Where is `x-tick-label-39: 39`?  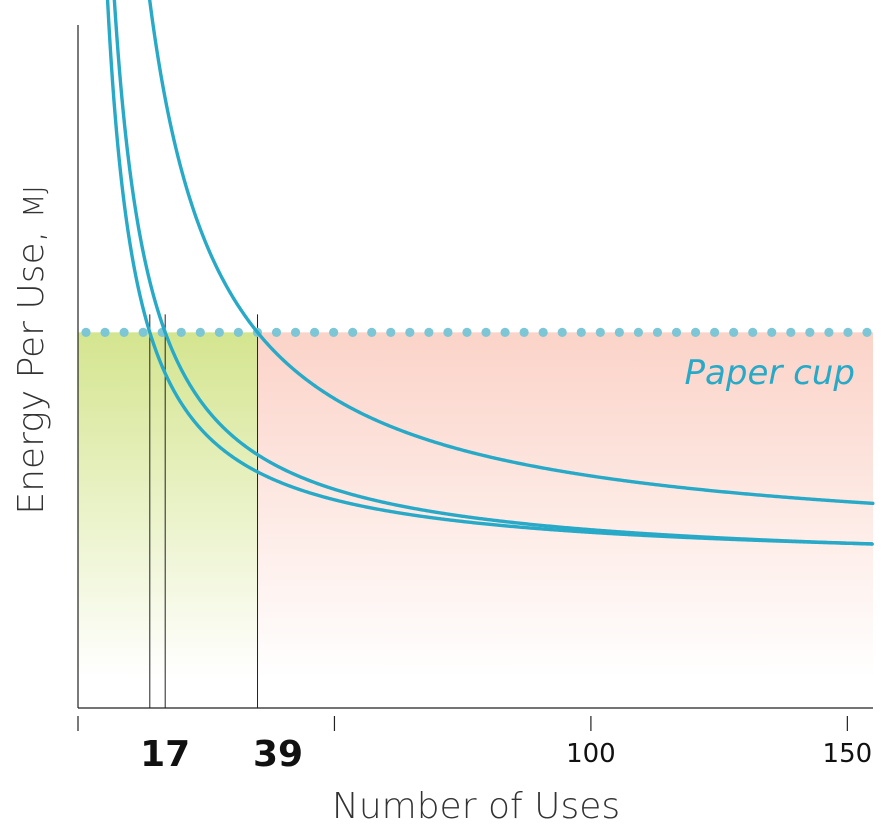
x-tick-label-39: 39 is located at coordinates (278, 754).